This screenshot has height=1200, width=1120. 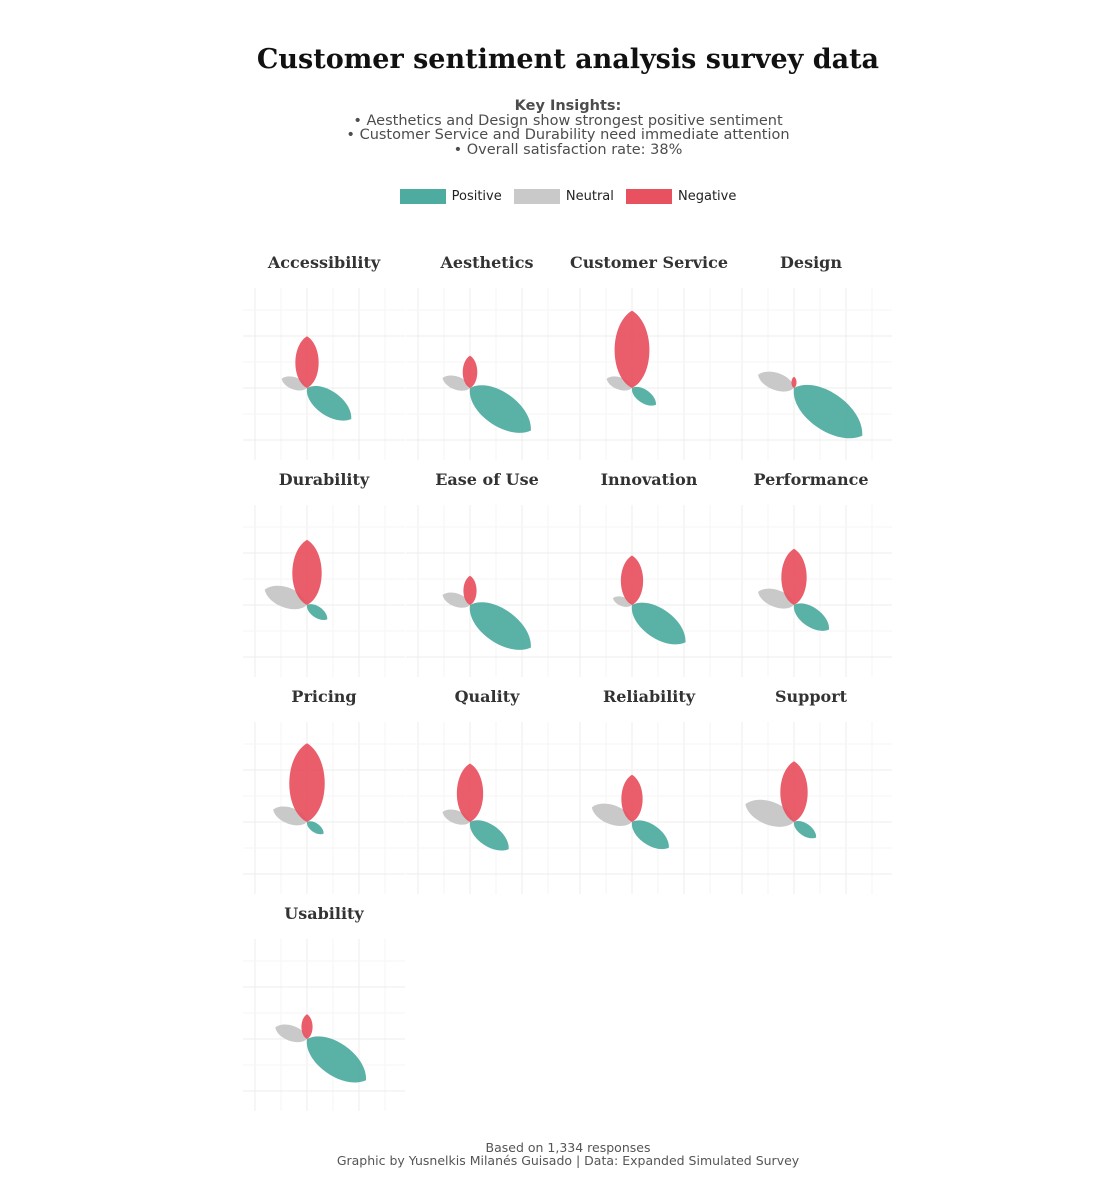 What do you see at coordinates (487, 479) in the screenshot?
I see `facet-title: Ease of Use` at bounding box center [487, 479].